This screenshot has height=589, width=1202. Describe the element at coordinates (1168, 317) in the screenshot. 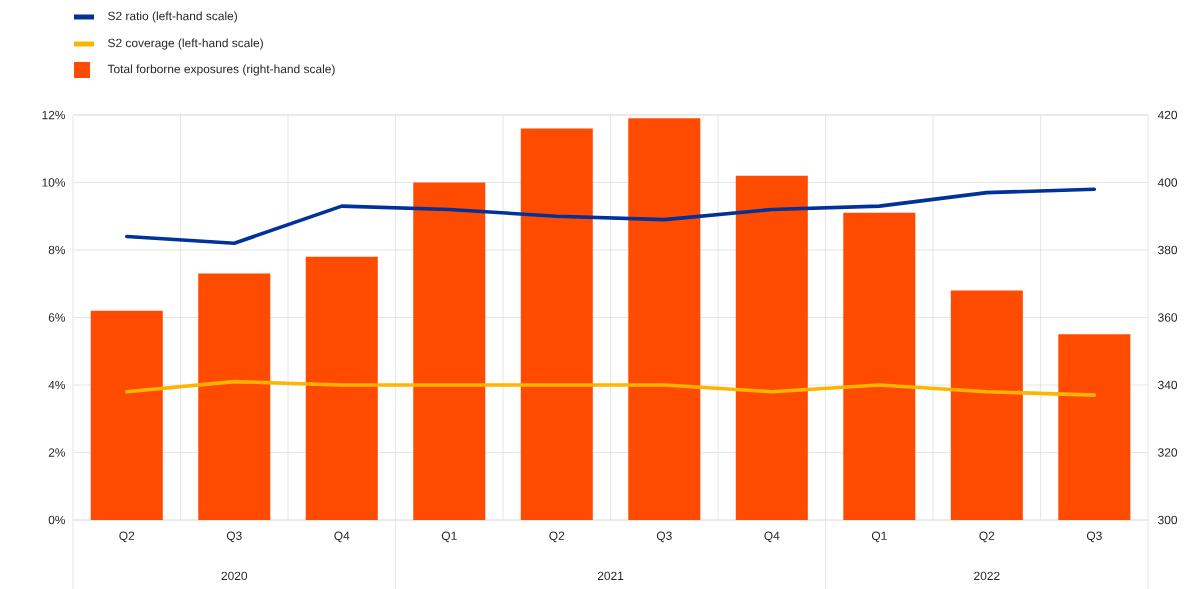

I see `y2-tick-label: 360` at that location.